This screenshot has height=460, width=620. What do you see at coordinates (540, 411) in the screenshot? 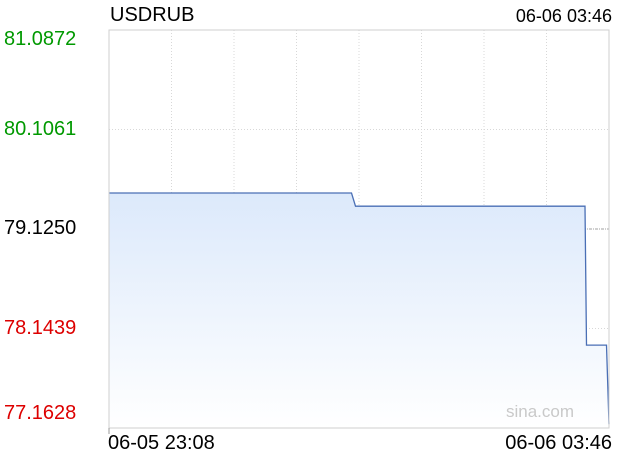
I see `watermark: sina.com` at bounding box center [540, 411].